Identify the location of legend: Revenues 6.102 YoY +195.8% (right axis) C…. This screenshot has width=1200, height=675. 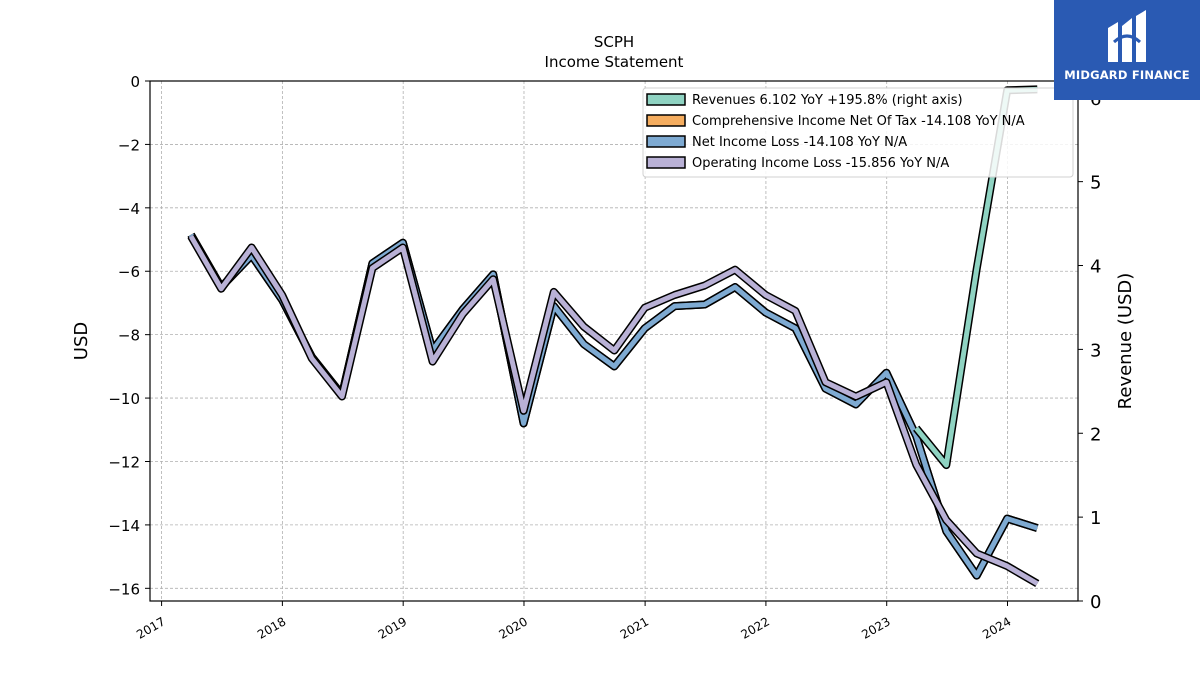
(858, 132).